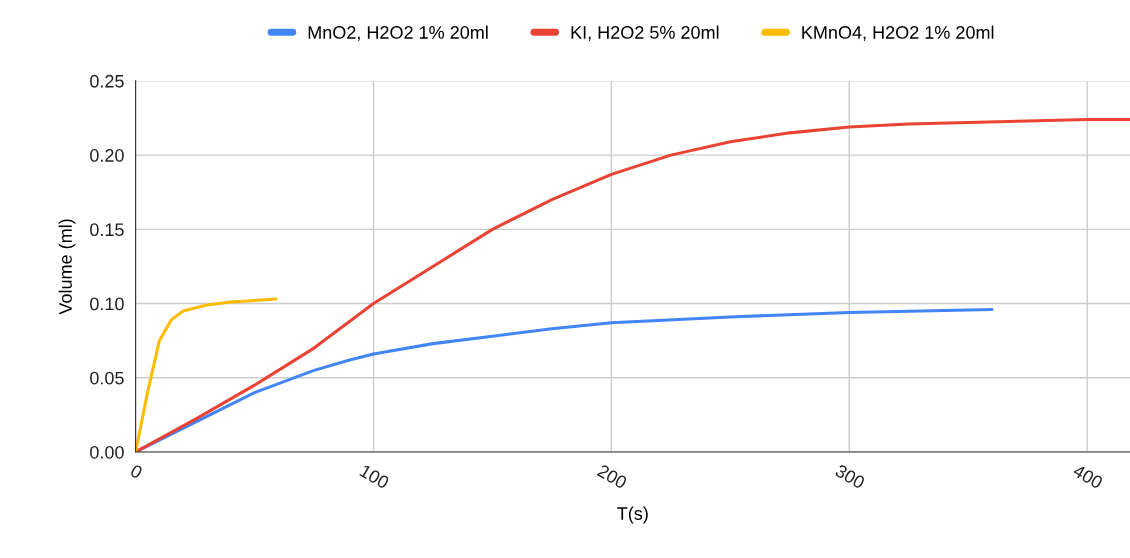 Image resolution: width=1130 pixels, height=558 pixels. Describe the element at coordinates (67, 267) in the screenshot. I see `y-axis-title: Volume (ml)` at that location.